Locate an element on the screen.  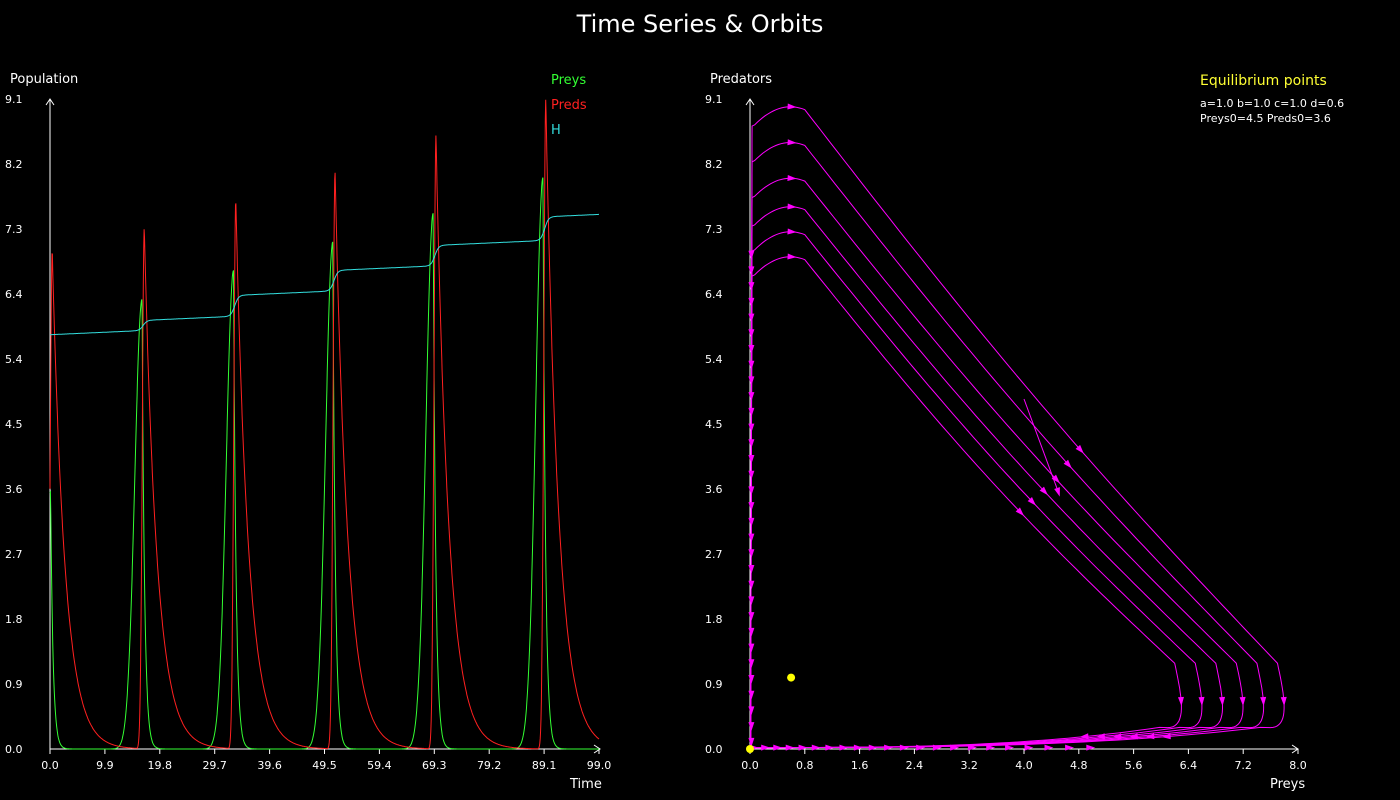
left-x-tick-label: 79.2 is located at coordinates (489, 765).